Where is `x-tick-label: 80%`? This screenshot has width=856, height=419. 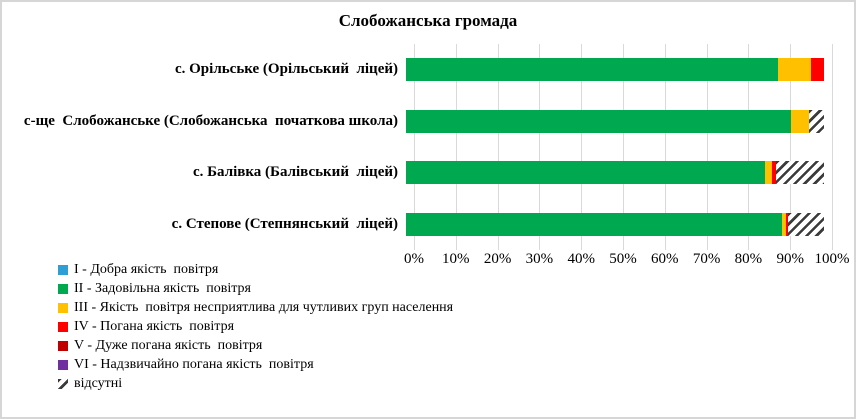 x-tick-label: 80% is located at coordinates (748, 259).